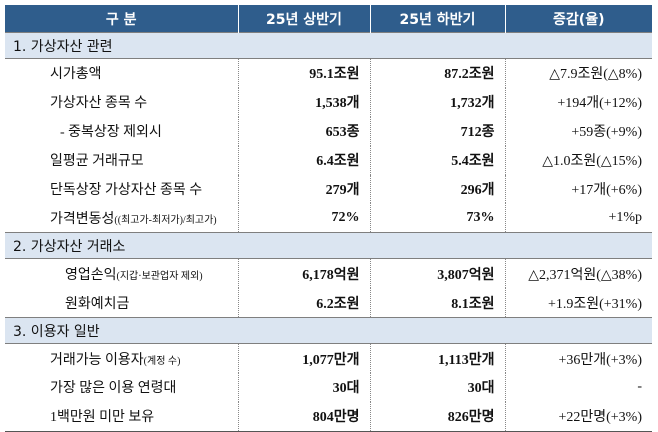 The image size is (658, 432). I want to click on row-label: 영업손익(지갑·보관업자 제외), so click(121, 273).